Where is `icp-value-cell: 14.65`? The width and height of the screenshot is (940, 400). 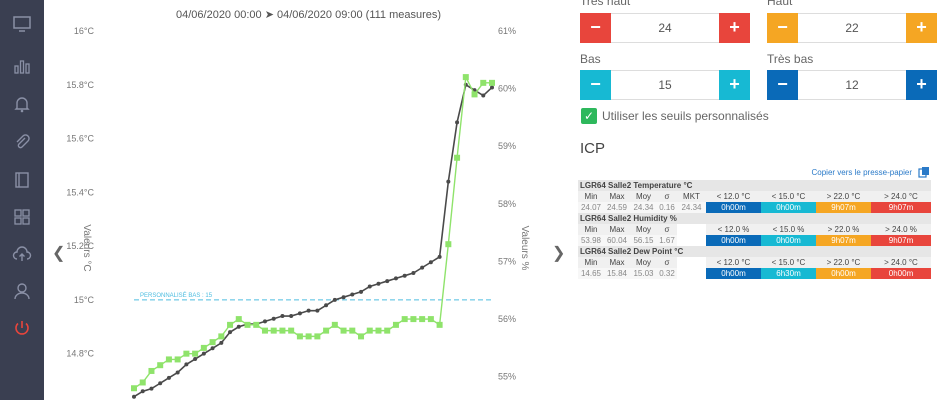 icp-value-cell: 14.65 is located at coordinates (591, 273).